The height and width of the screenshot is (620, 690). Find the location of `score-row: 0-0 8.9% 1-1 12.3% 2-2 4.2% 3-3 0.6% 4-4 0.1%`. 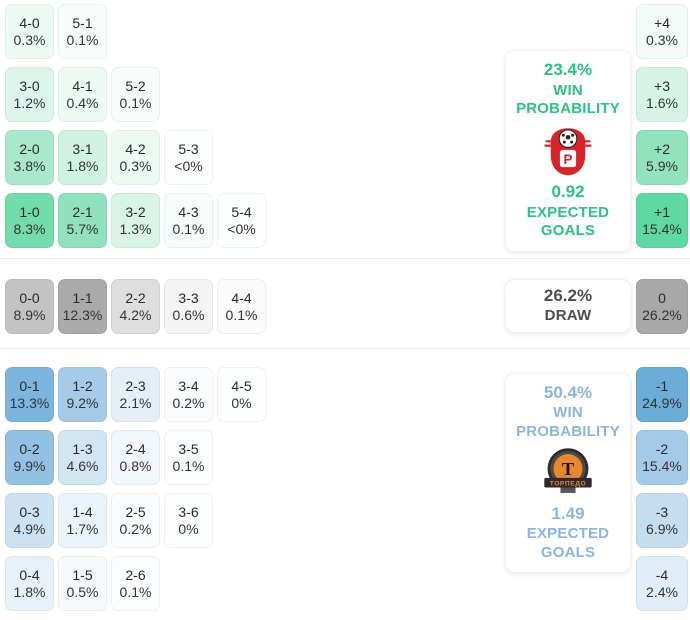

score-row: 0-0 8.9% 1-1 12.3% 2-2 4.2% 3-3 0.6% 4-4 0.1% is located at coordinates (135, 306).